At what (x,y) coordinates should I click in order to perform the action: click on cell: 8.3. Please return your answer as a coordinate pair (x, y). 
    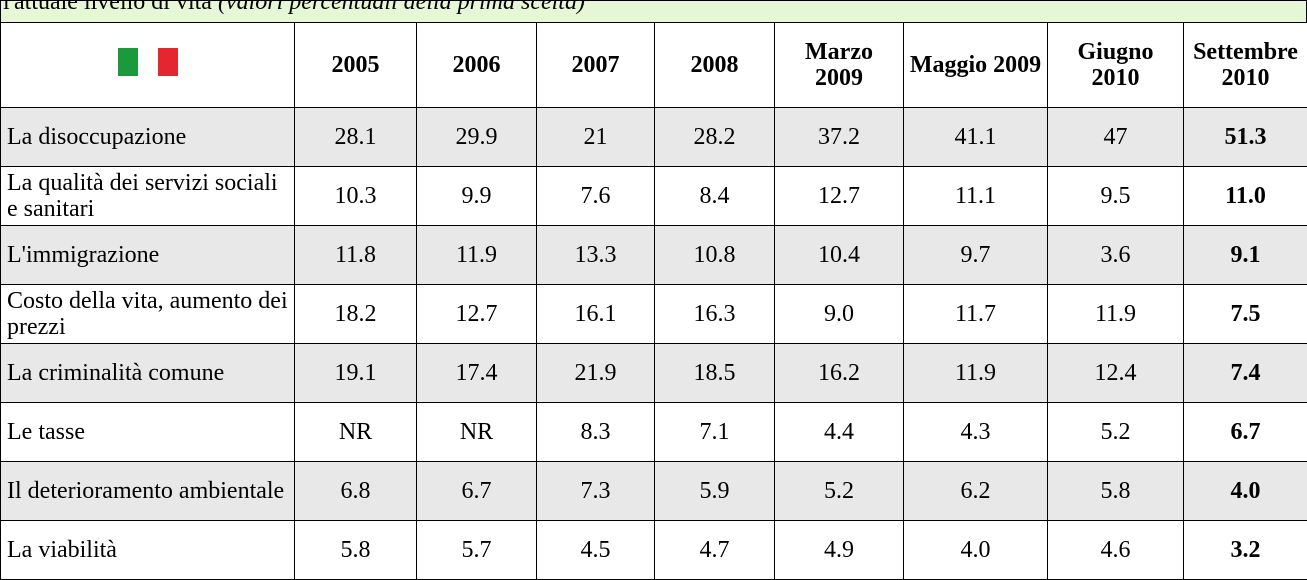
    Looking at the image, I should click on (596, 432).